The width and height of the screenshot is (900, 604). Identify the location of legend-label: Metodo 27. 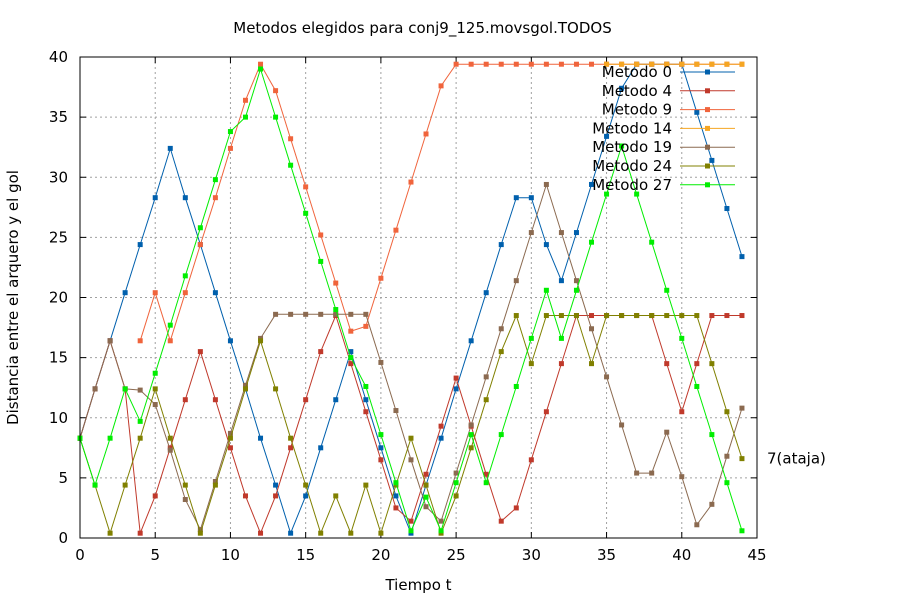
(632, 185).